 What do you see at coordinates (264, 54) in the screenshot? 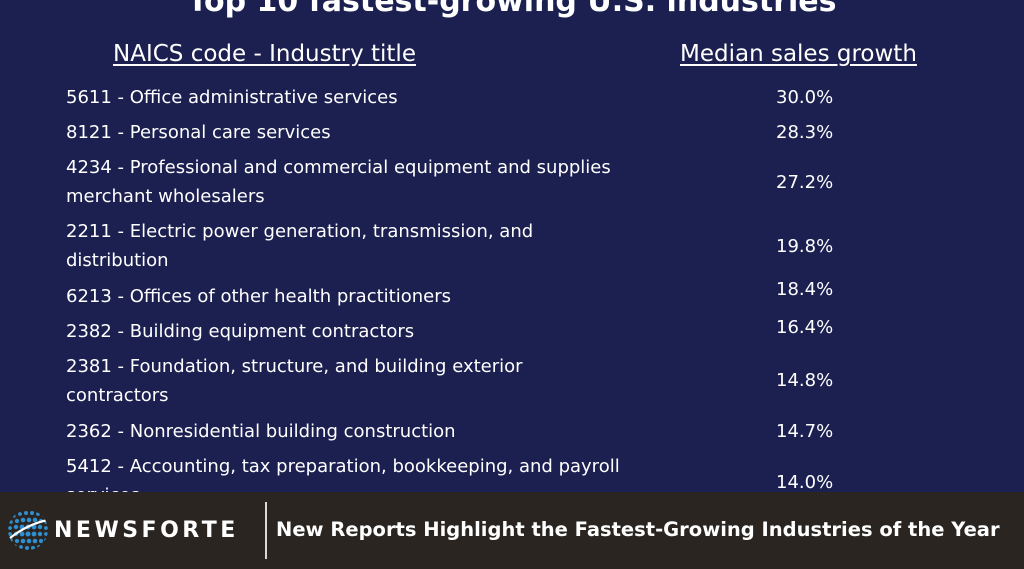
I see `industry-column-header: NAICS code - Industry title` at bounding box center [264, 54].